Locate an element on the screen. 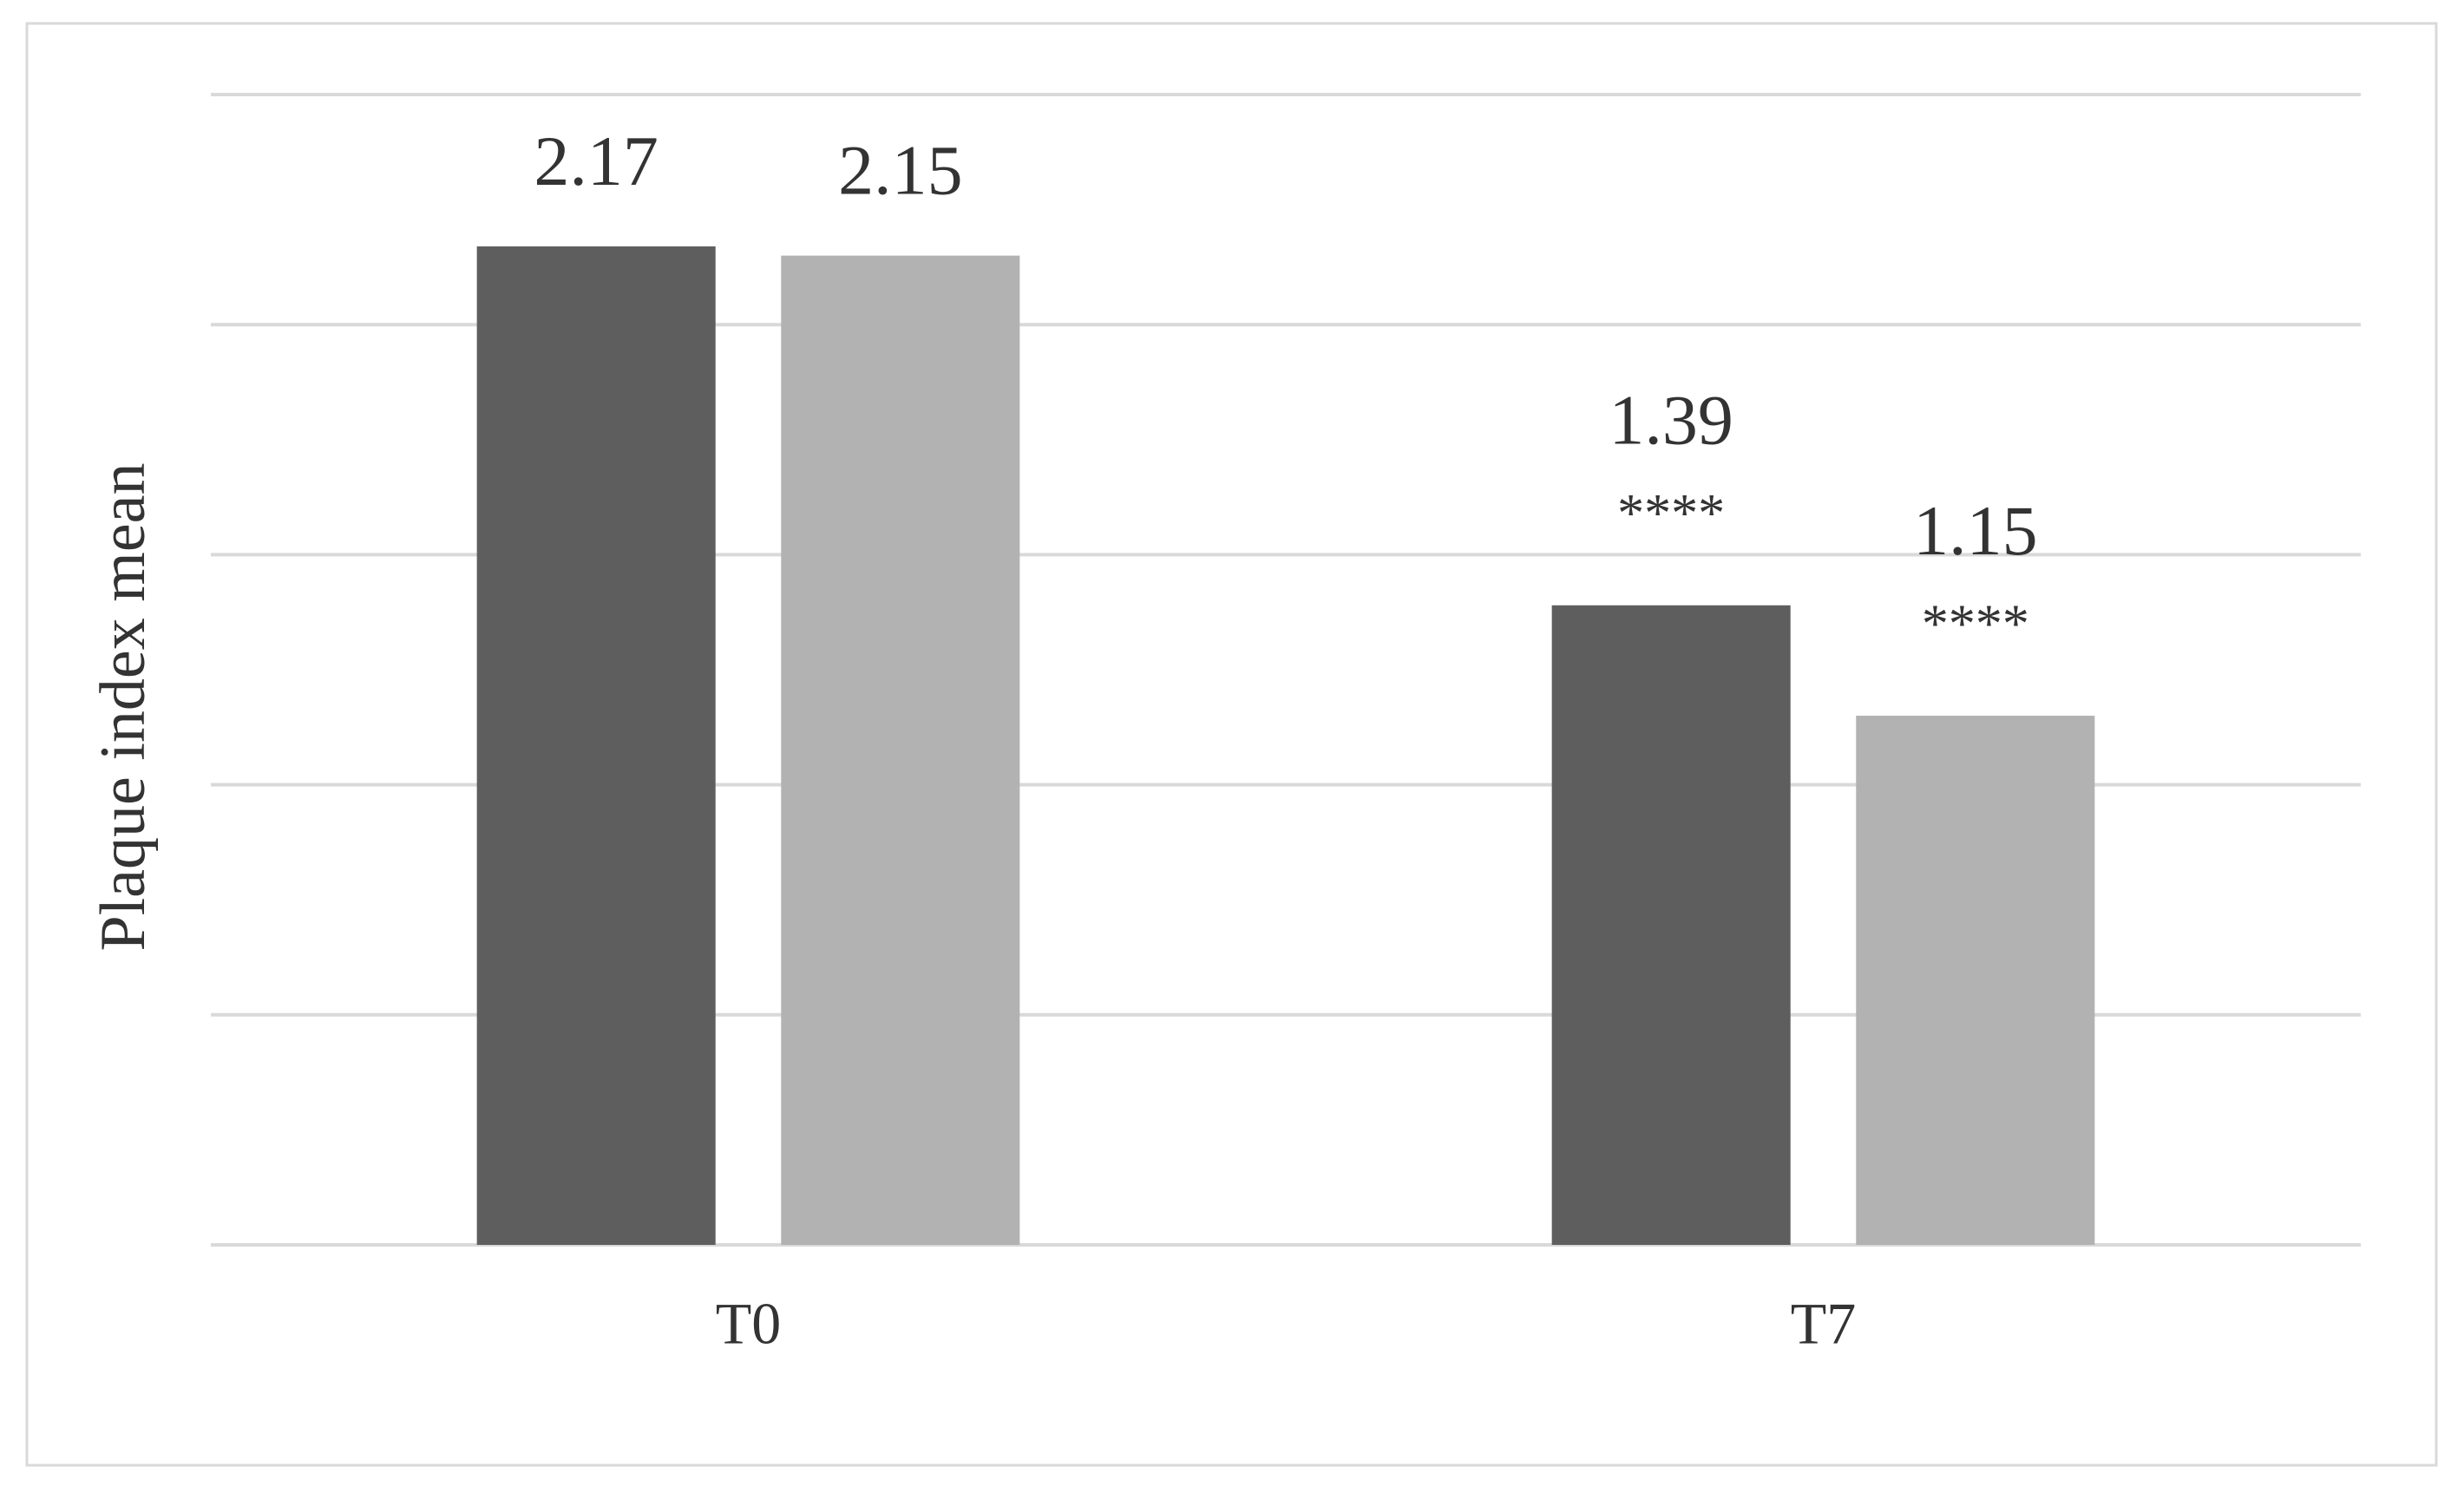 Image resolution: width=2464 pixels, height=1493 pixels. x-tick-label: T7 is located at coordinates (1824, 1324).